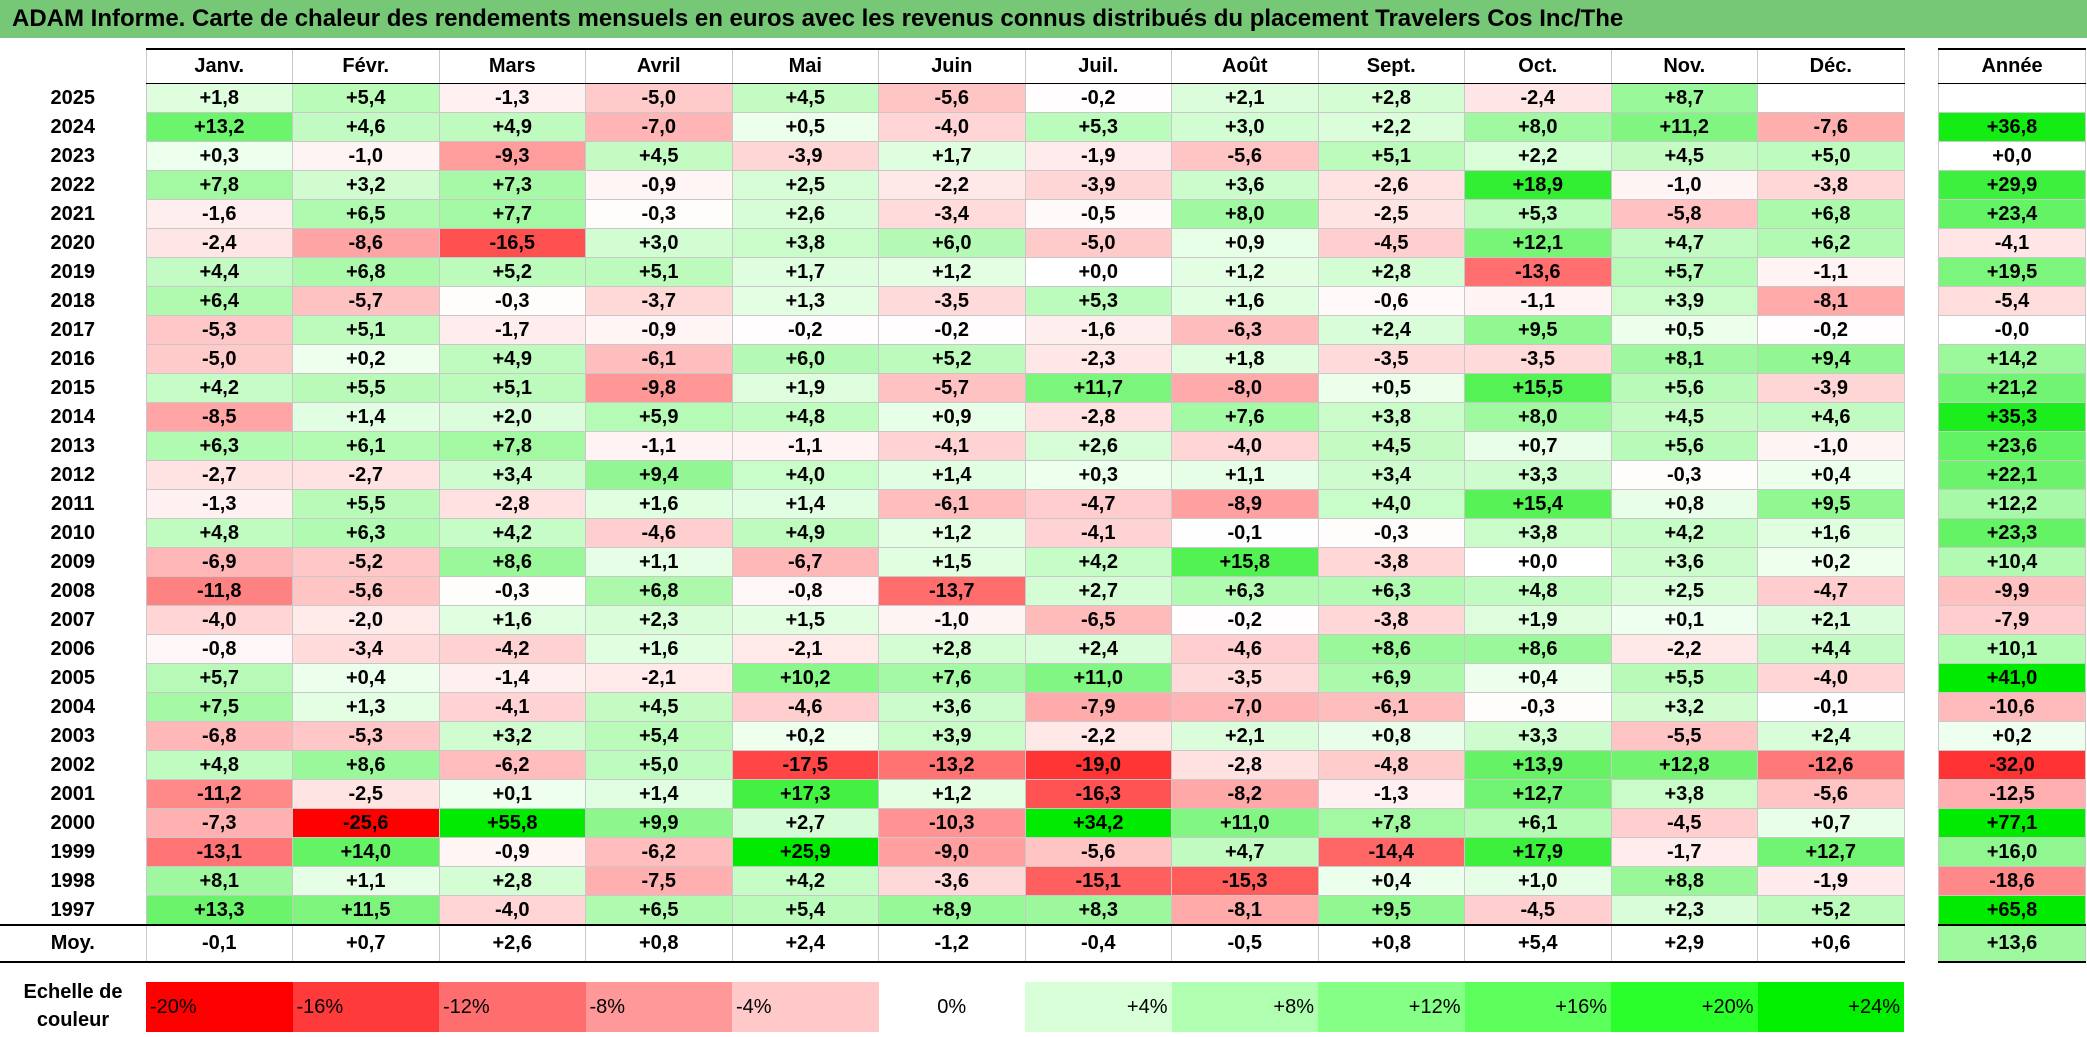  Describe the element at coordinates (2012, 852) in the screenshot. I see `annual-row: +16,0` at that location.